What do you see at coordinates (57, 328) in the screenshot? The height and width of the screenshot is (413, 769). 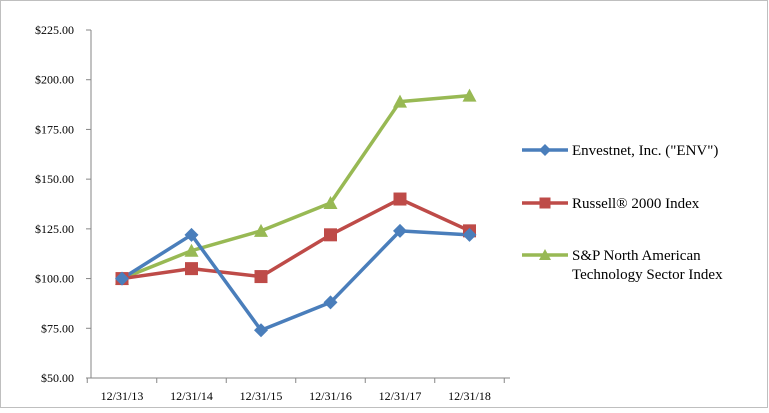 I see `y-tick-label: $75.00` at bounding box center [57, 328].